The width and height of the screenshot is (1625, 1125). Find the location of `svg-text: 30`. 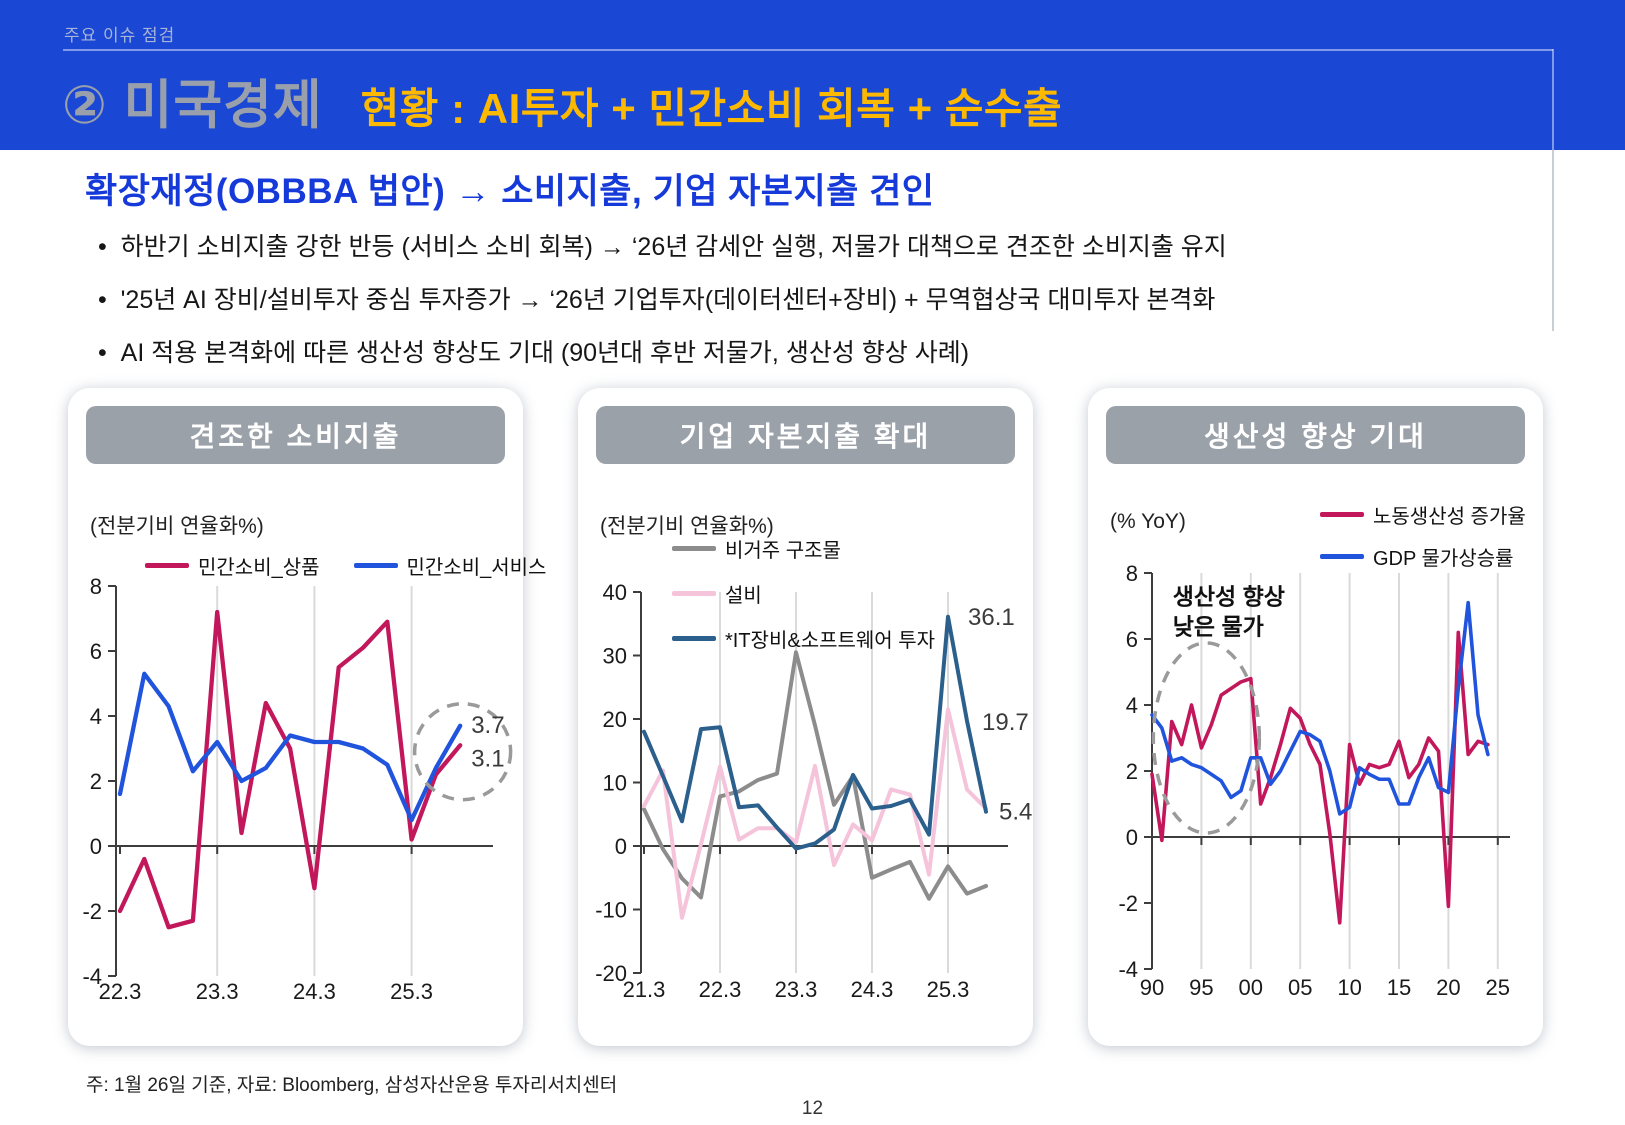

svg-text: 30 is located at coordinates (615, 656).